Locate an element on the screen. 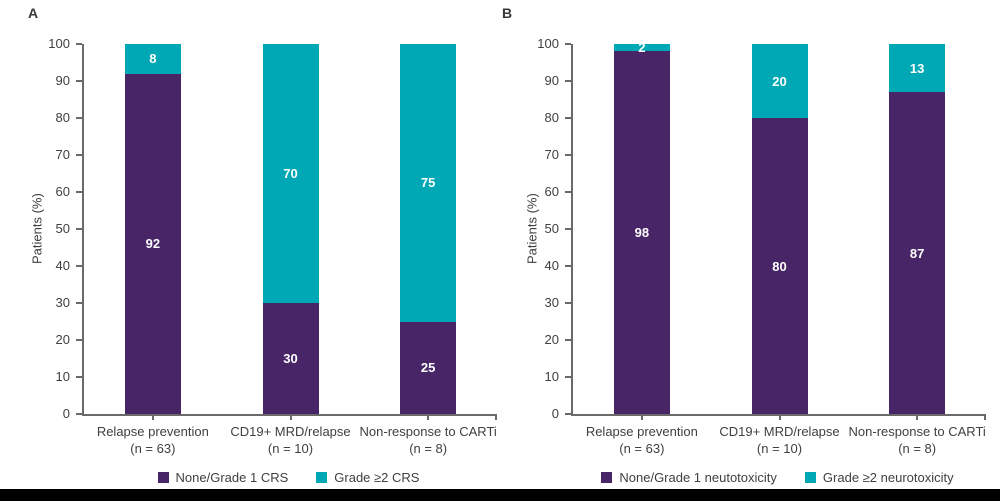  segment-none-grade1: 30 is located at coordinates (290, 358).